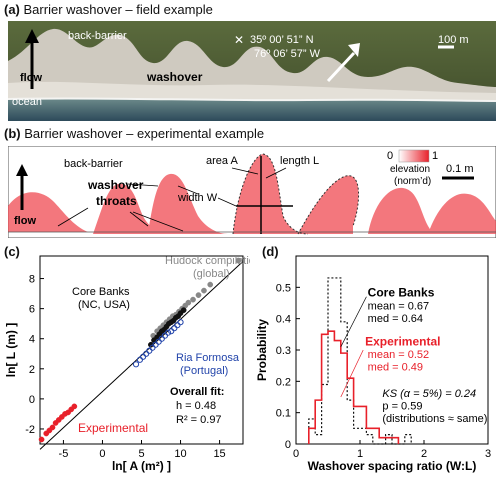 The width and height of the screenshot is (500, 485). I want to click on elev-label-1: elevation, so click(410, 169).